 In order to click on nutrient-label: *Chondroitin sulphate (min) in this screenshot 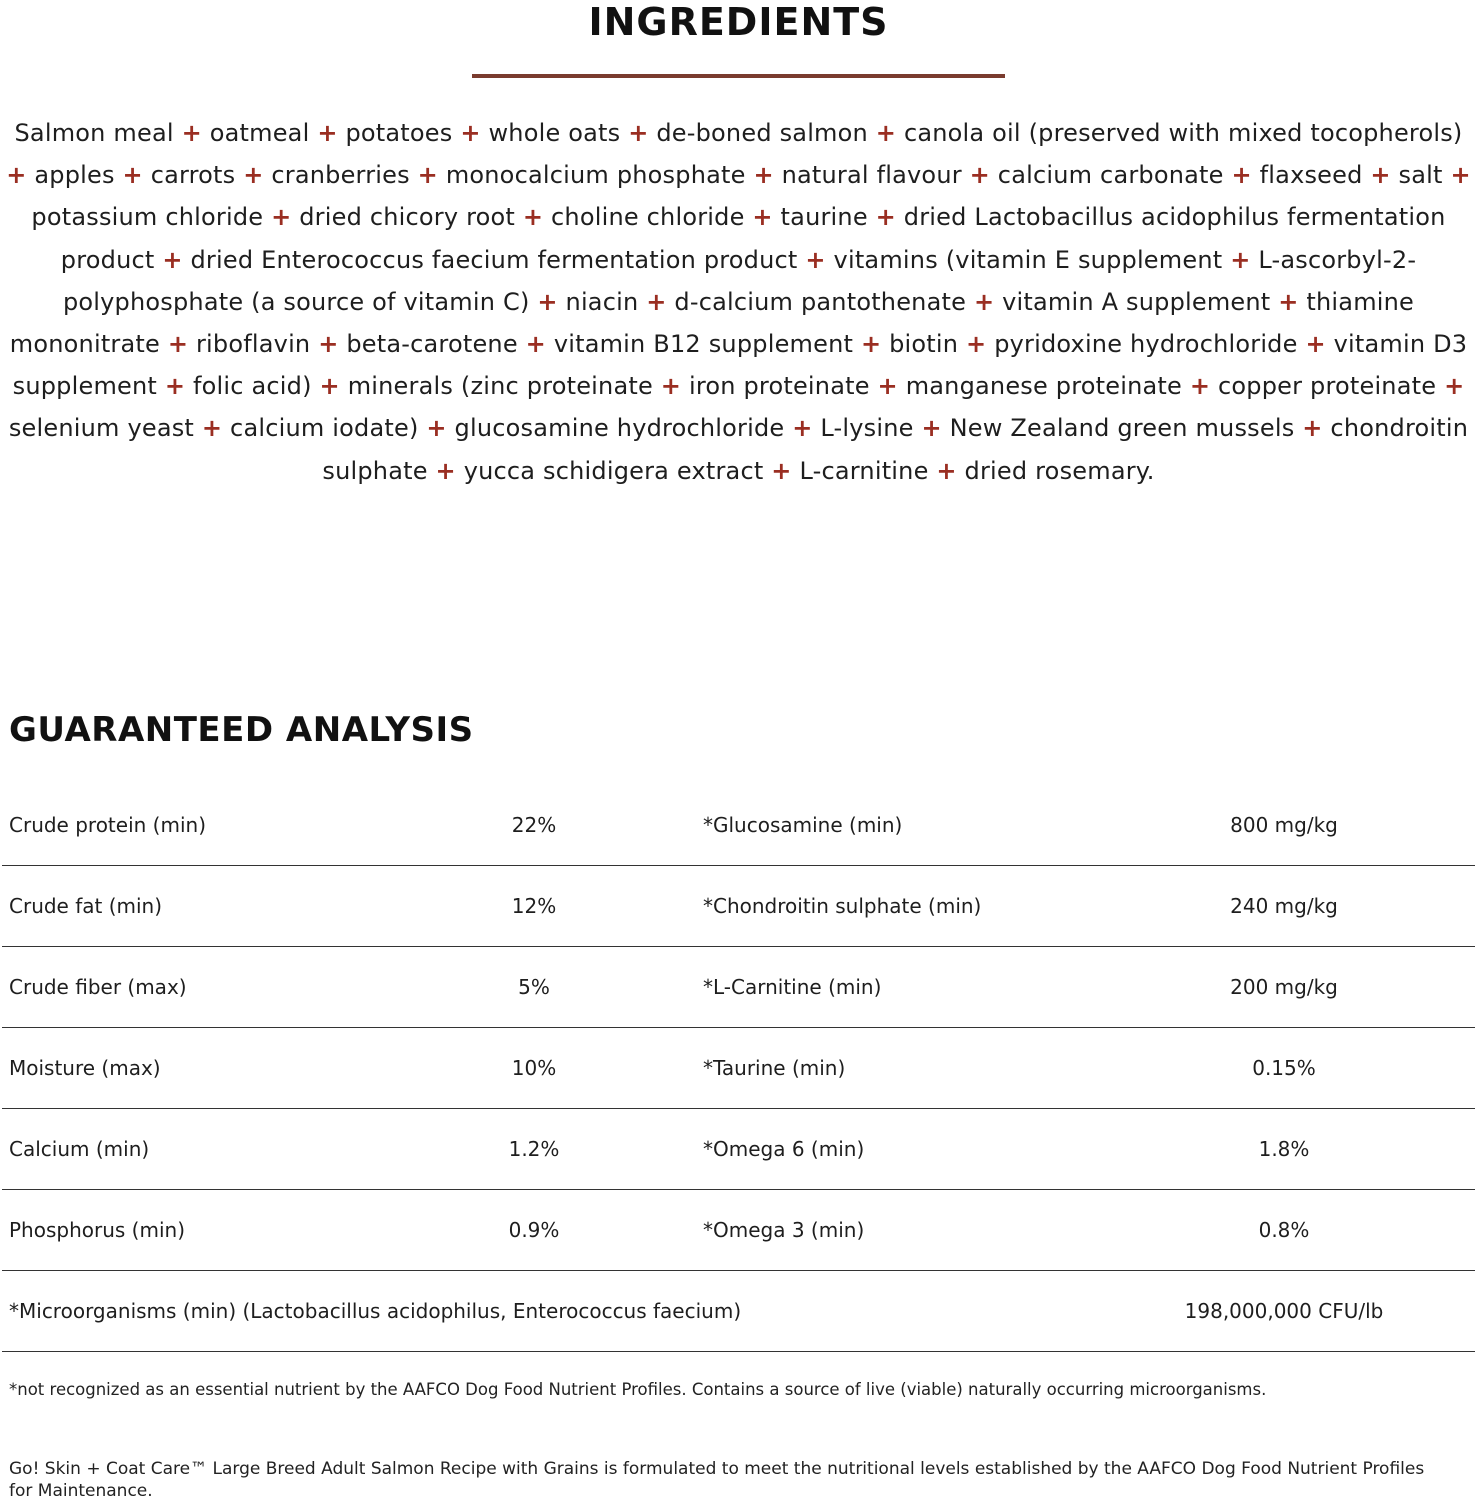, I will do `click(856, 906)`.